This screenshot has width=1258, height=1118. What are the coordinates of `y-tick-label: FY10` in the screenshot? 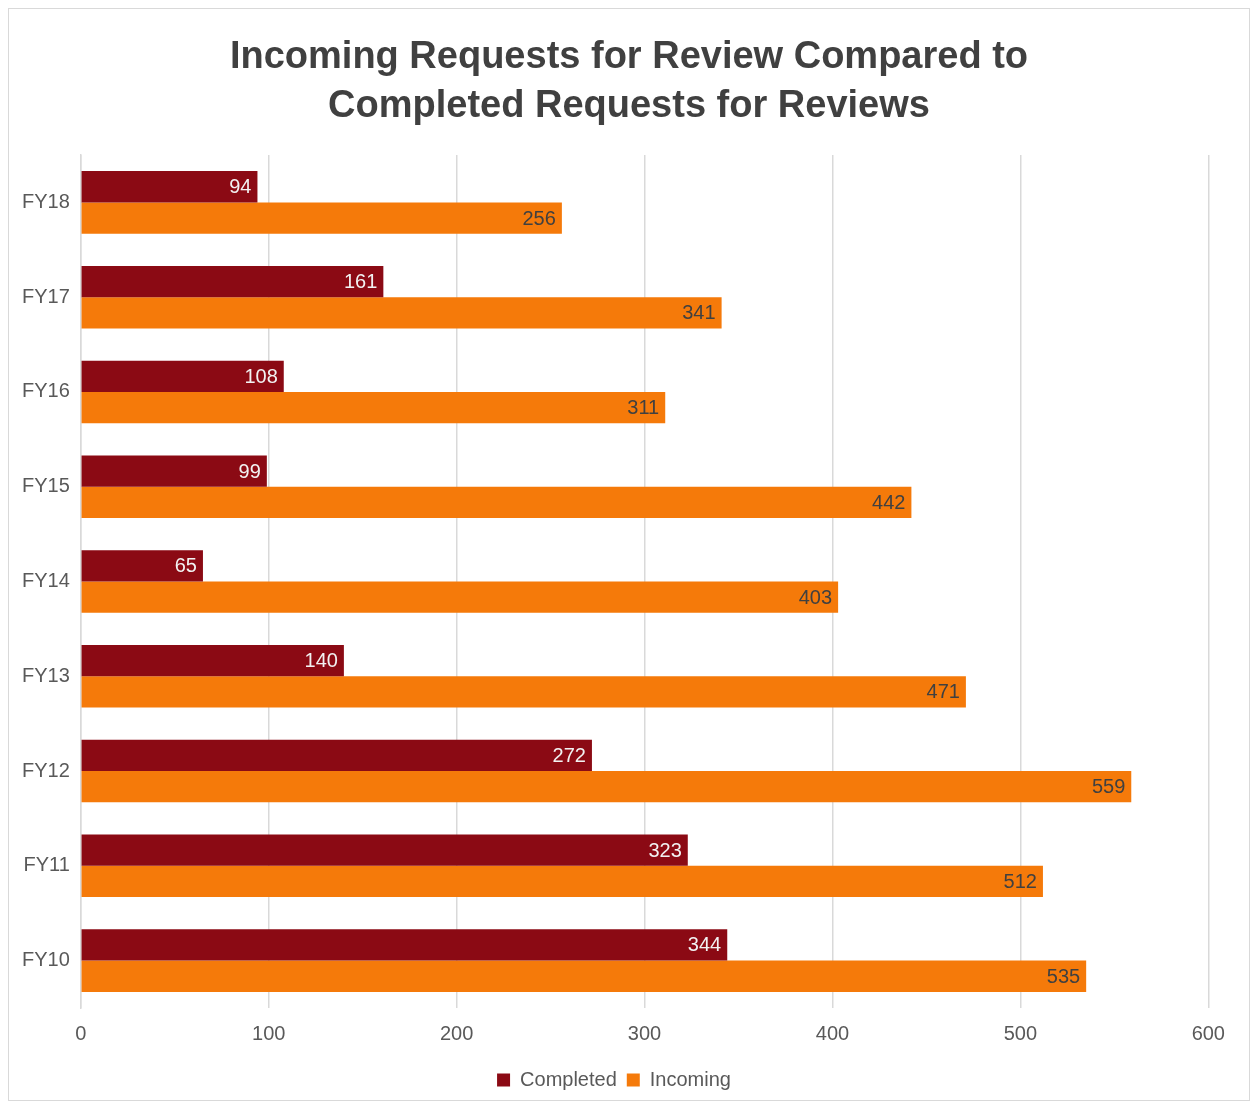 It's located at (45, 958).